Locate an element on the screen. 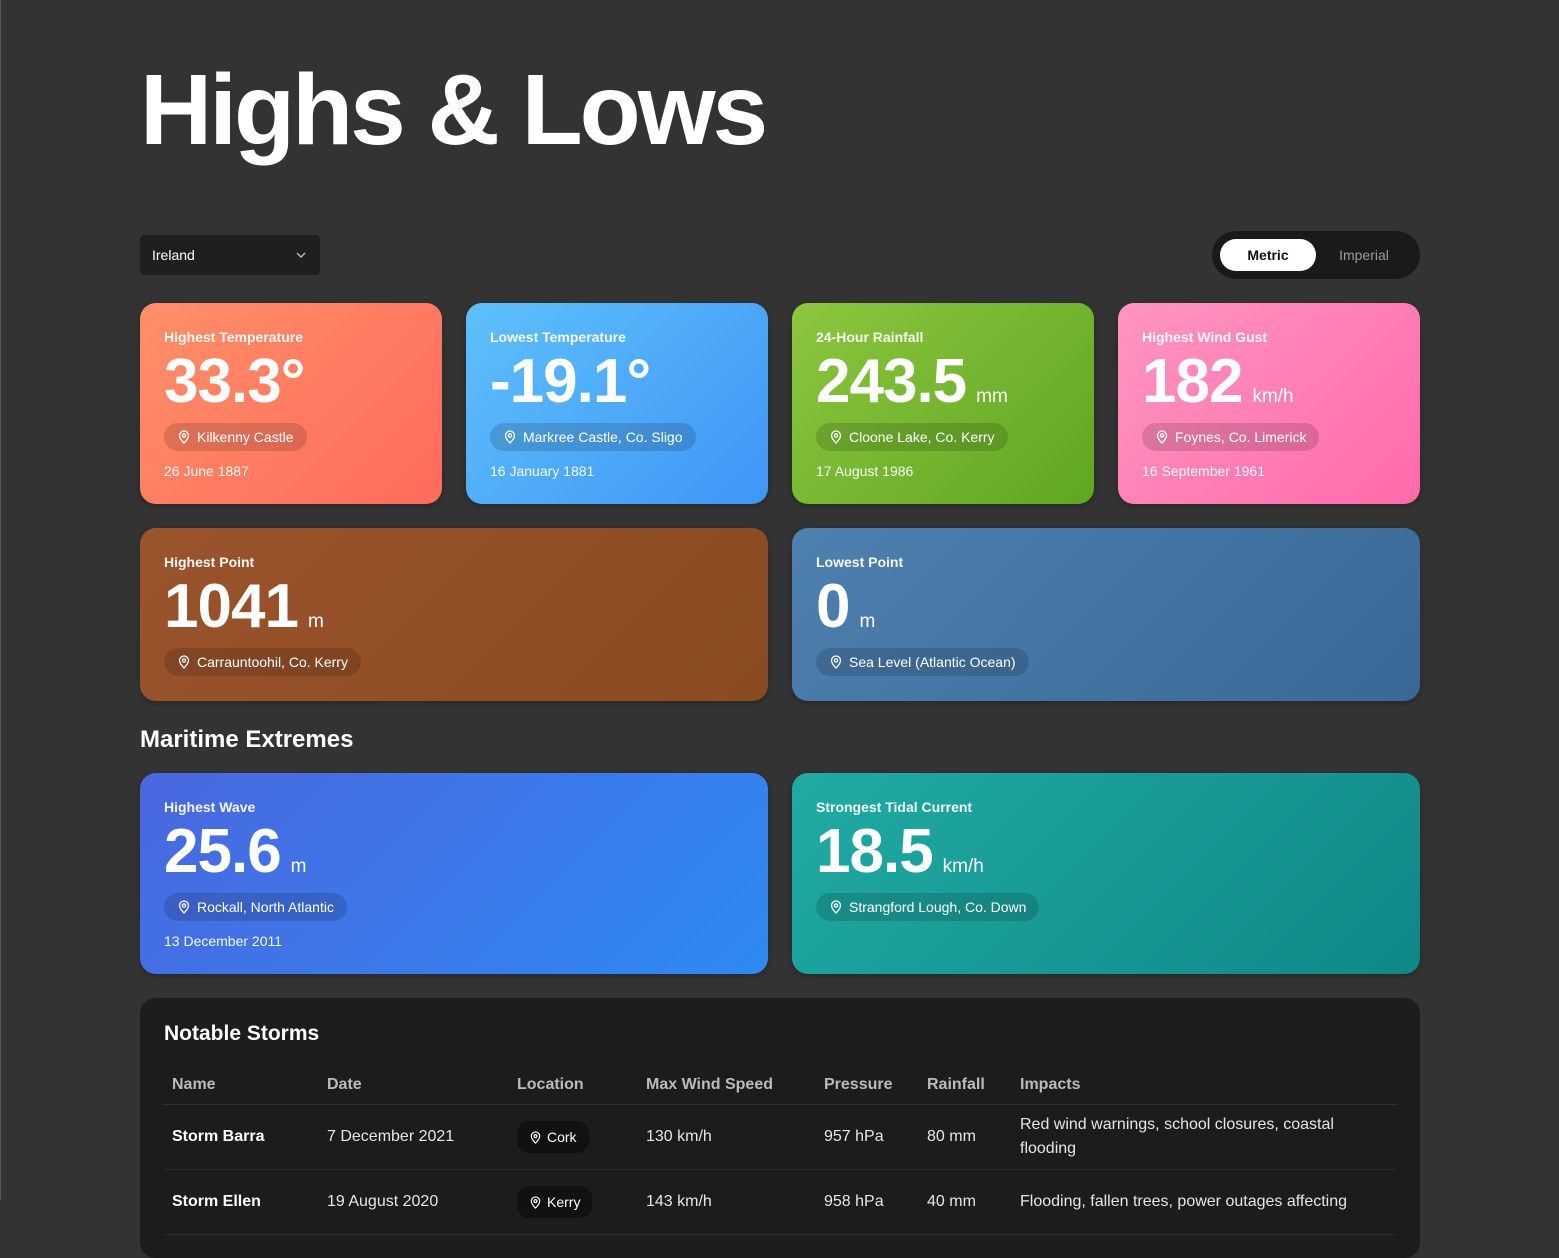  record-label: Lowest Point is located at coordinates (860, 562).